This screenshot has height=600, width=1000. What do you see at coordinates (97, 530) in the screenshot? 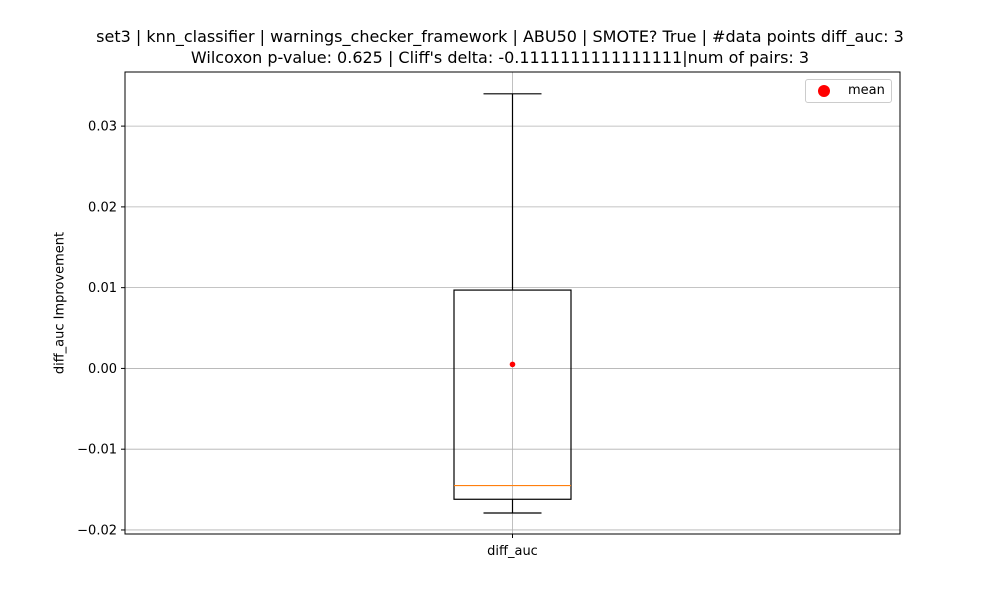
I see `y-tick-label: −0.02` at bounding box center [97, 530].